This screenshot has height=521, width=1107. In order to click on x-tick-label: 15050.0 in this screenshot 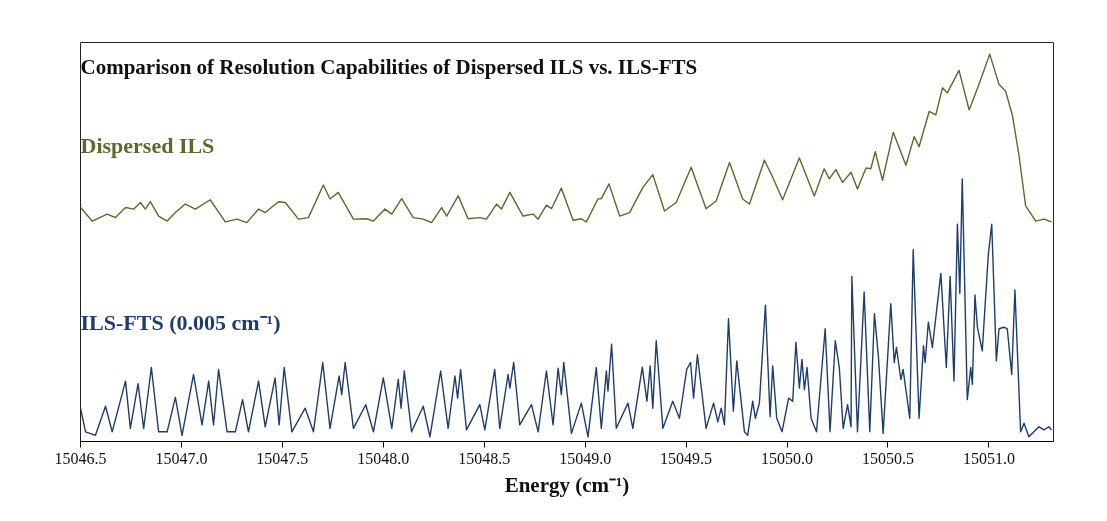, I will do `click(787, 458)`.